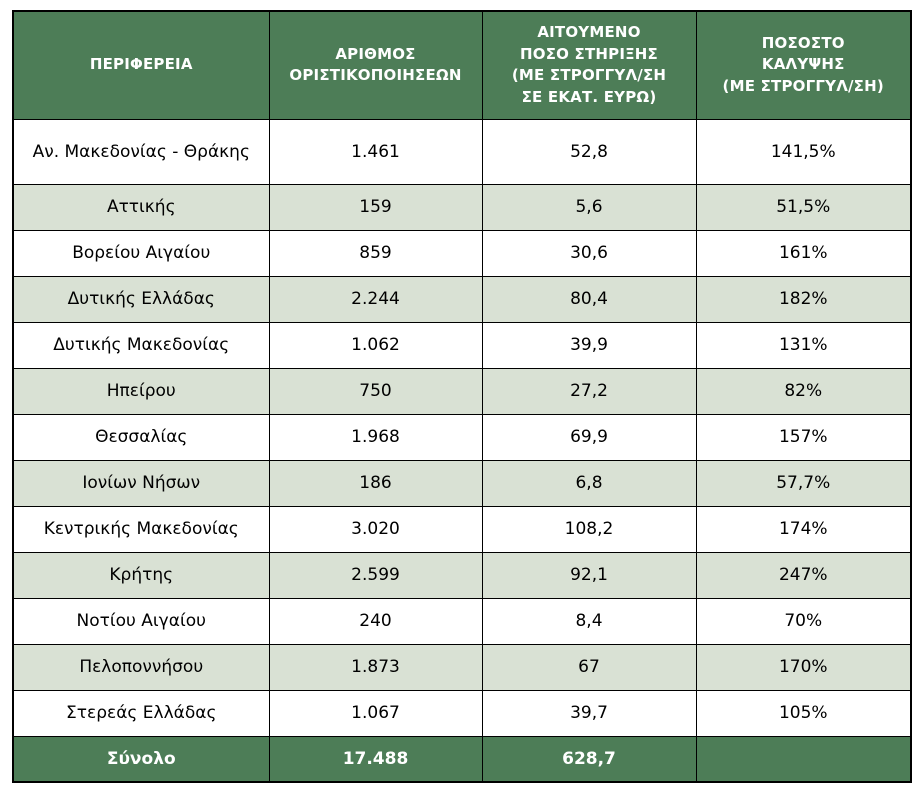 Image resolution: width=923 pixels, height=795 pixels. What do you see at coordinates (375, 667) in the screenshot?
I see `count-cell: 1.873` at bounding box center [375, 667].